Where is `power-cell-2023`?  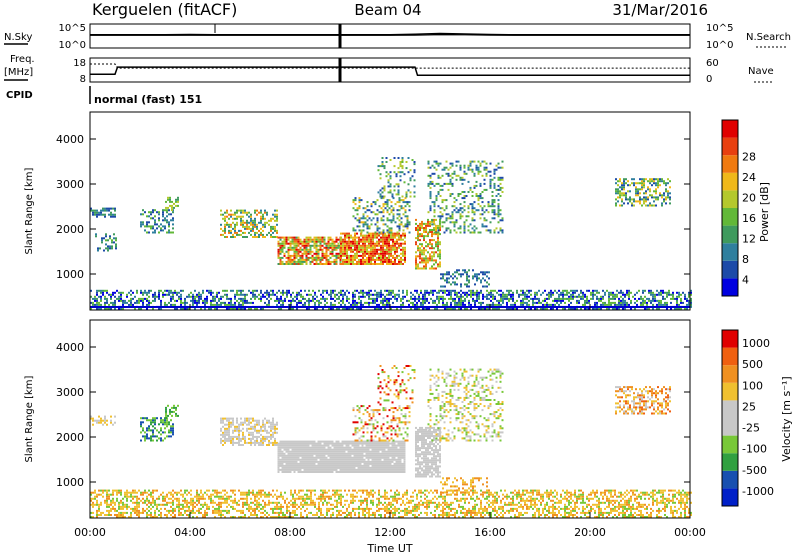
power-cell-2023 is located at coordinates (282, 251).